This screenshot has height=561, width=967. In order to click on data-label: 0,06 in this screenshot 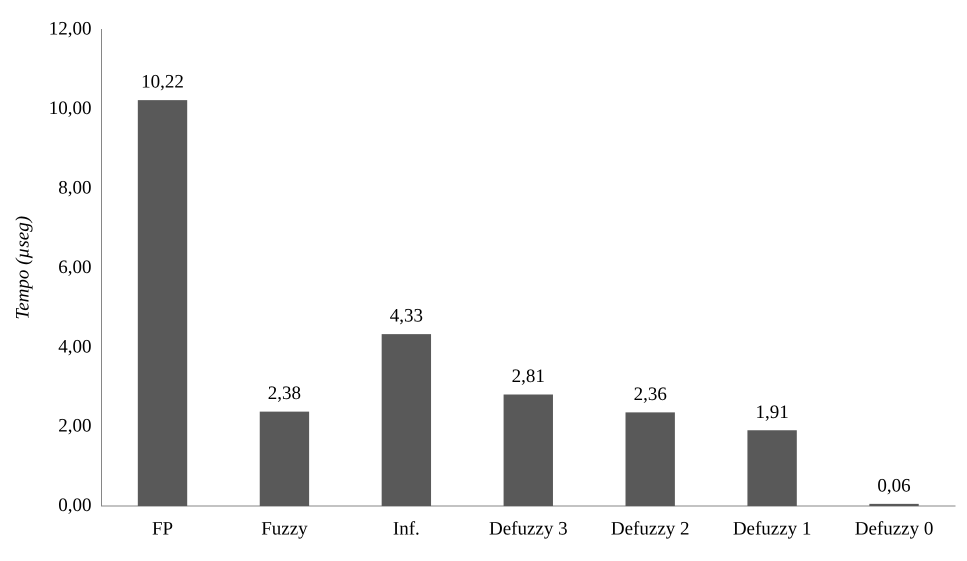, I will do `click(894, 485)`.